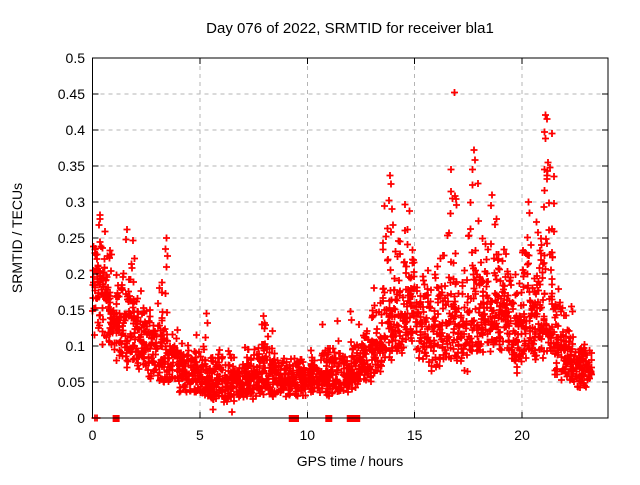  I want to click on y-tick-label: 0.2, so click(76, 274).